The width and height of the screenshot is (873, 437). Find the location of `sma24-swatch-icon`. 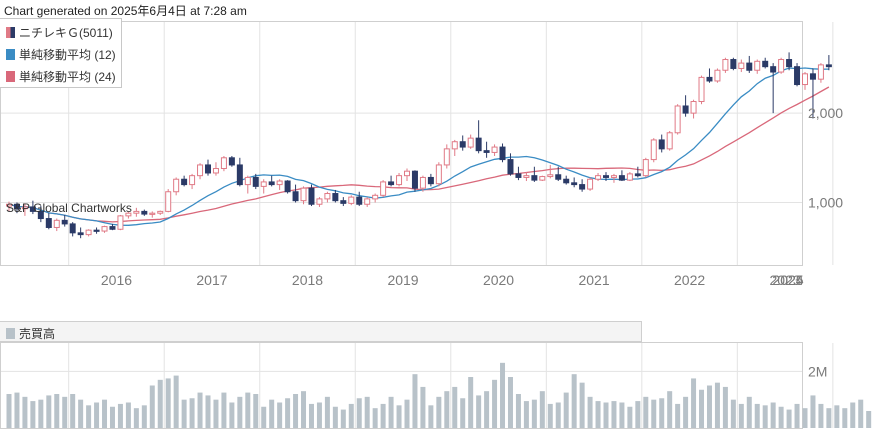

sma24-swatch-icon is located at coordinates (10, 76).